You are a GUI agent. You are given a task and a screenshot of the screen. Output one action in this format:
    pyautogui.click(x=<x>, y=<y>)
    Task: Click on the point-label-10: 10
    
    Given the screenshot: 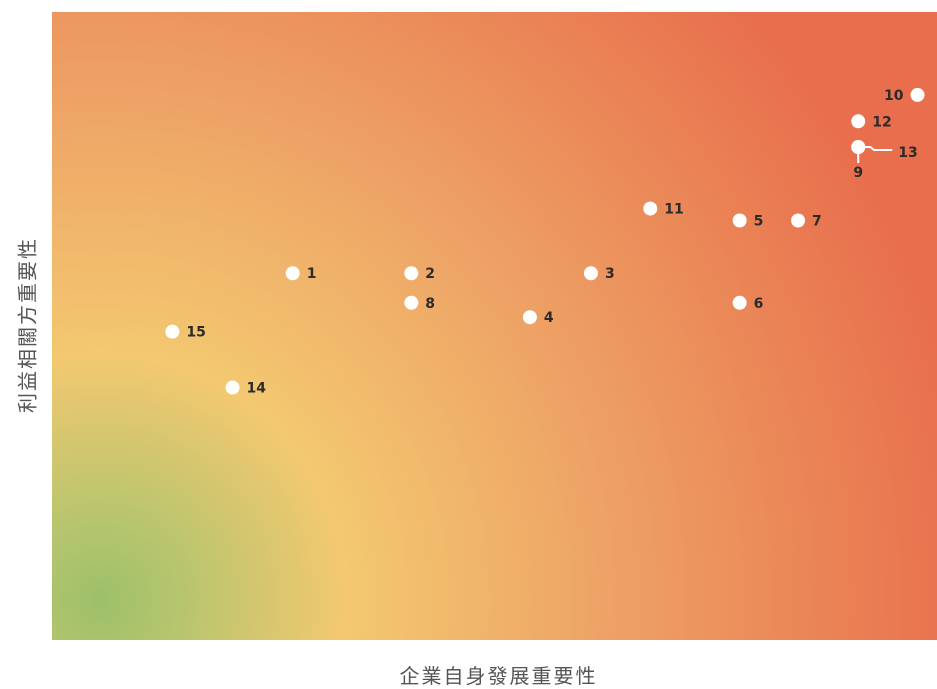 What is the action you would take?
    pyautogui.click(x=894, y=96)
    